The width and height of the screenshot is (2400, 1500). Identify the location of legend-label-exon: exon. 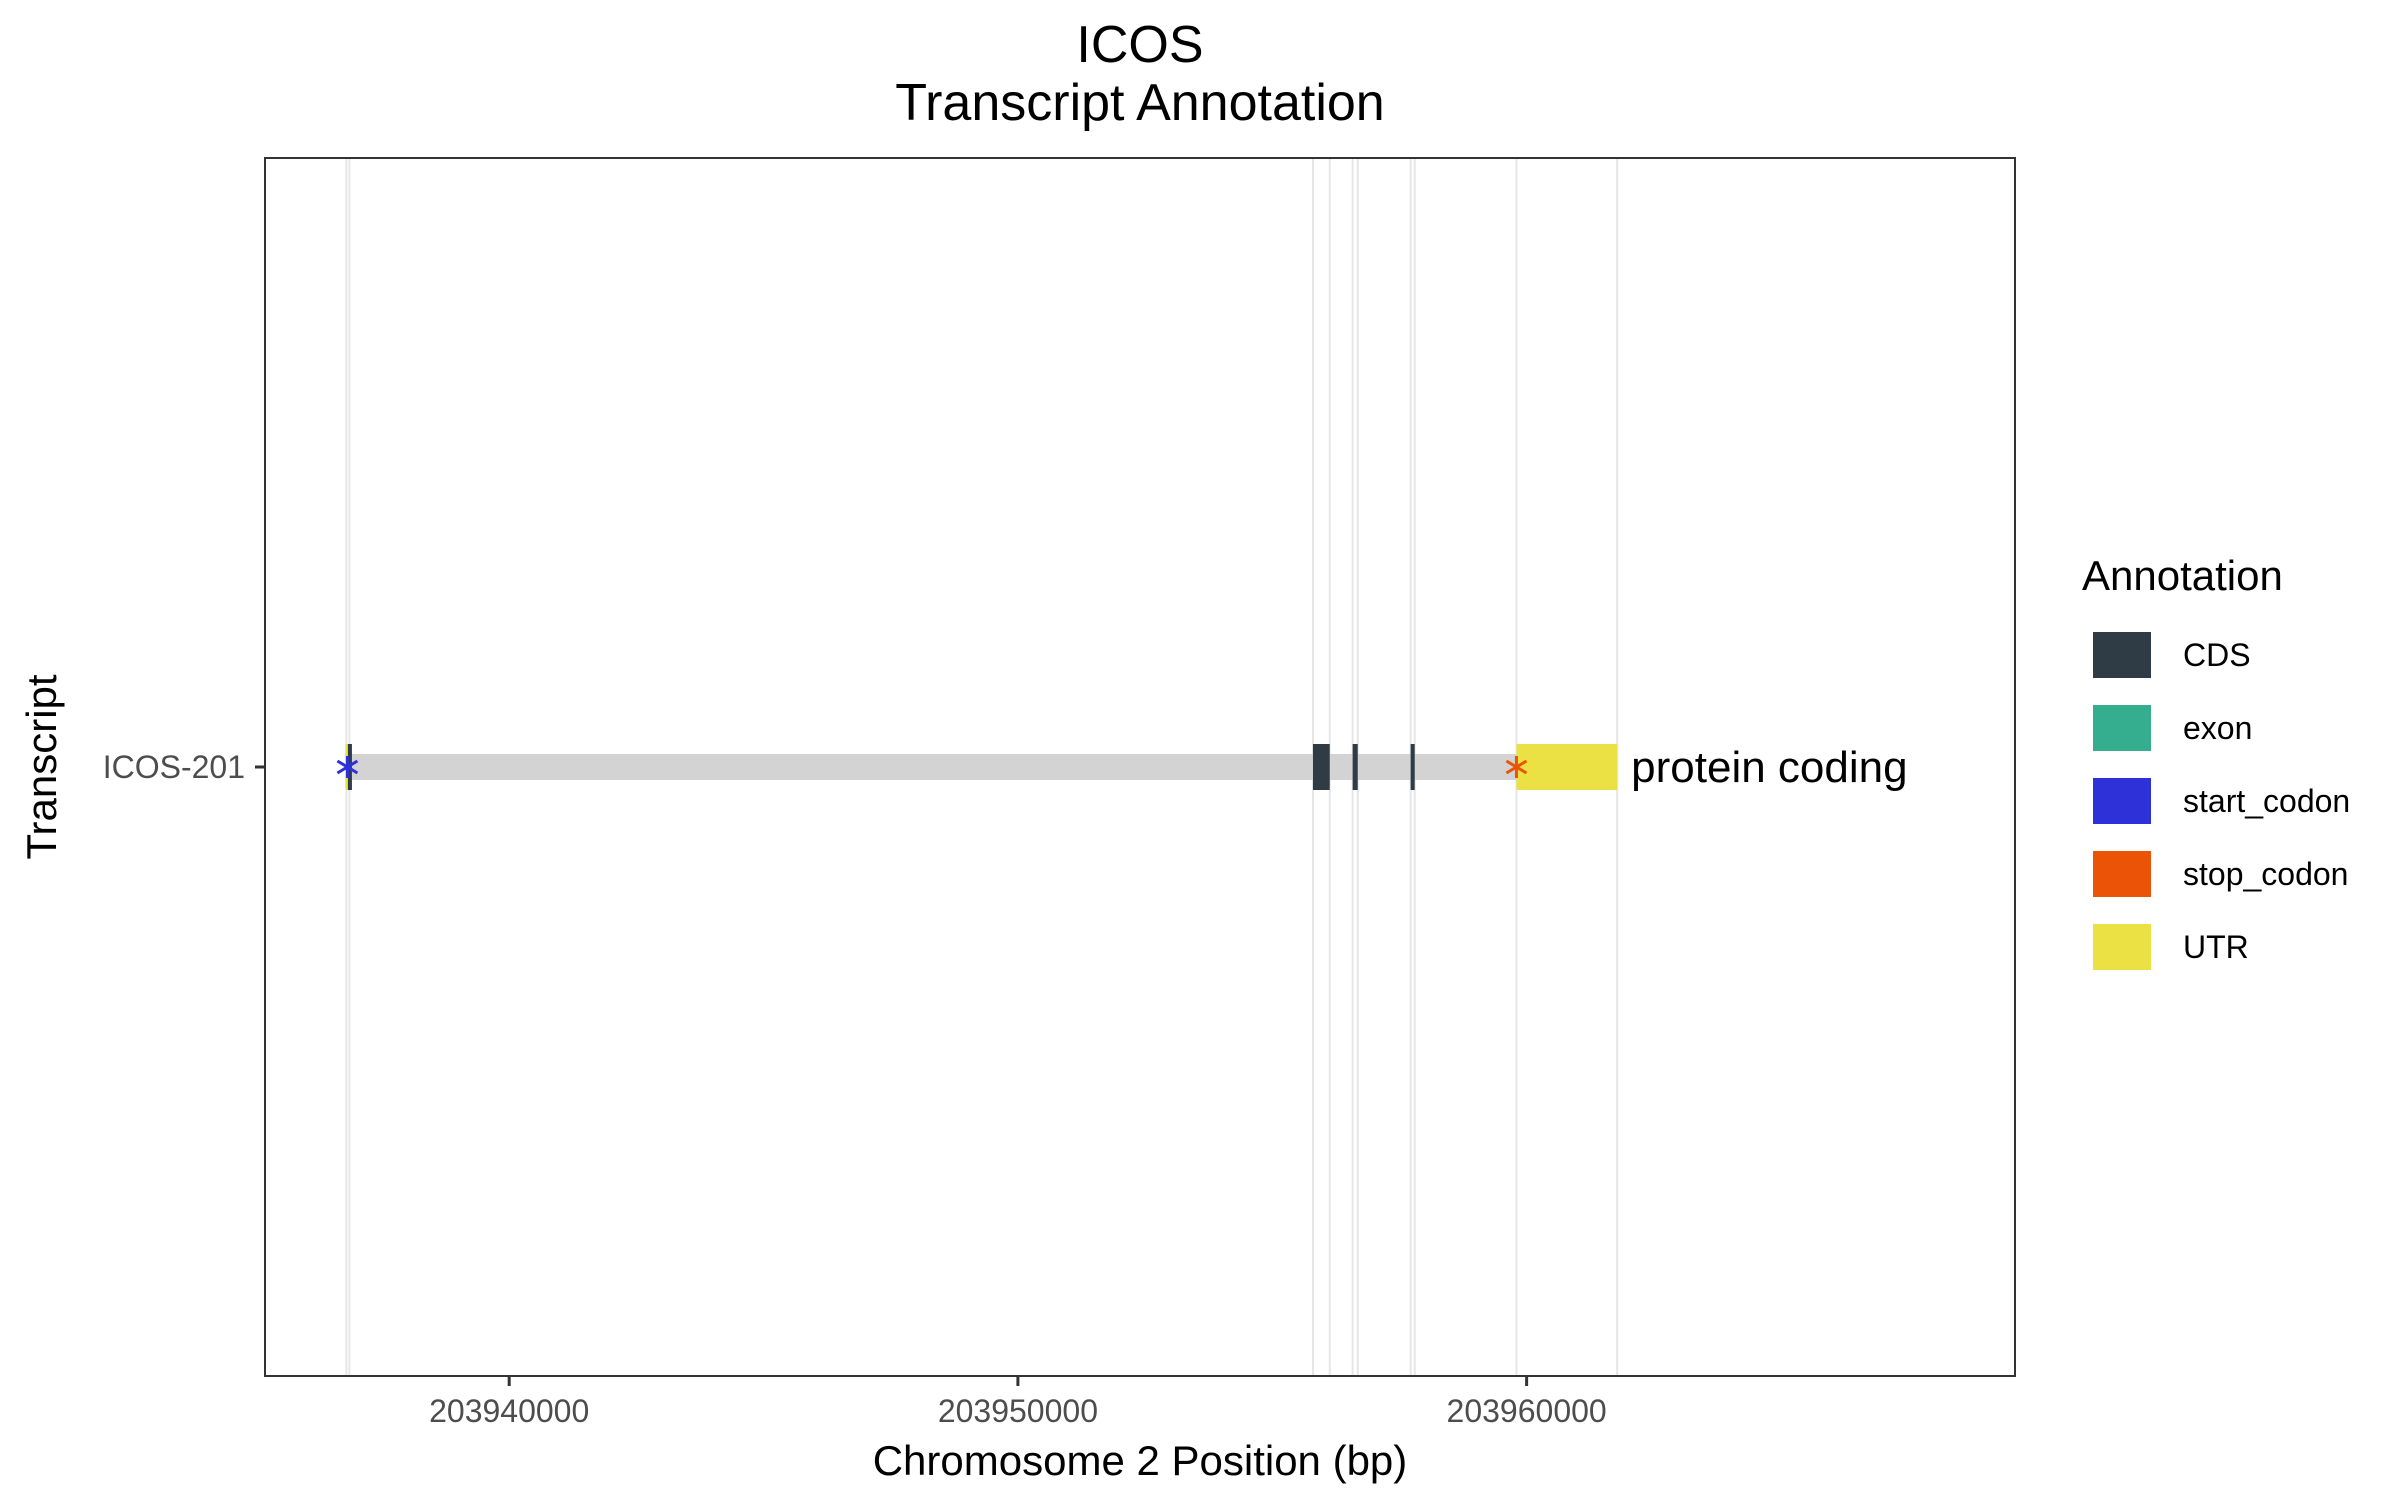
(2217, 728).